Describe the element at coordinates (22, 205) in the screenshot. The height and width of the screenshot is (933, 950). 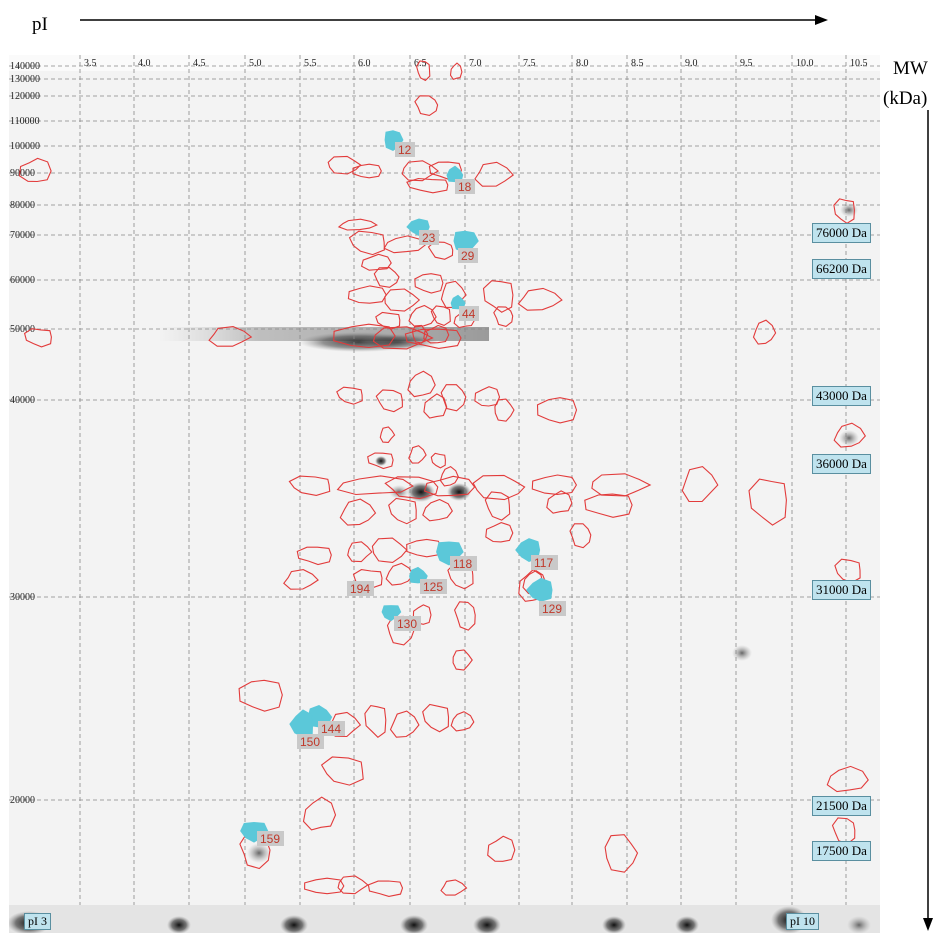
I see `mw-tick-label: 80000` at that location.